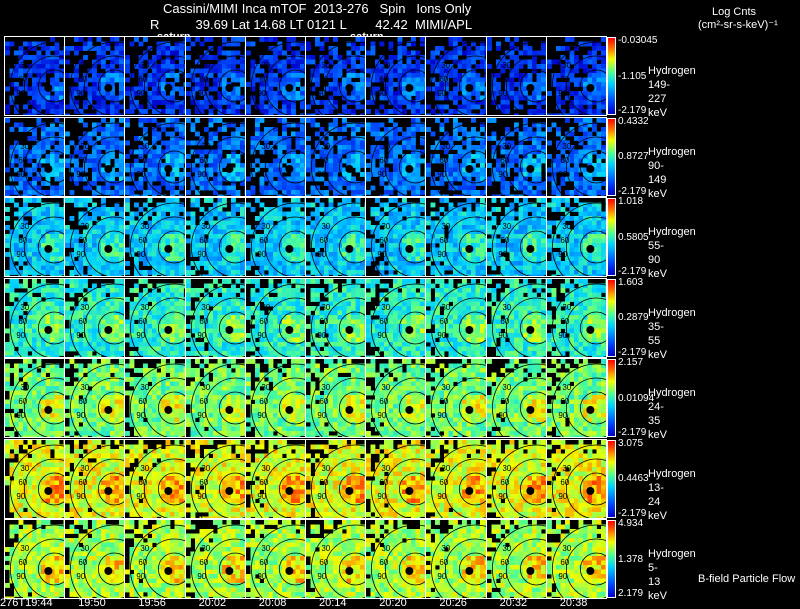 The width and height of the screenshot is (800, 609). What do you see at coordinates (152, 603) in the screenshot?
I see `time-tick-label: 19:56` at bounding box center [152, 603].